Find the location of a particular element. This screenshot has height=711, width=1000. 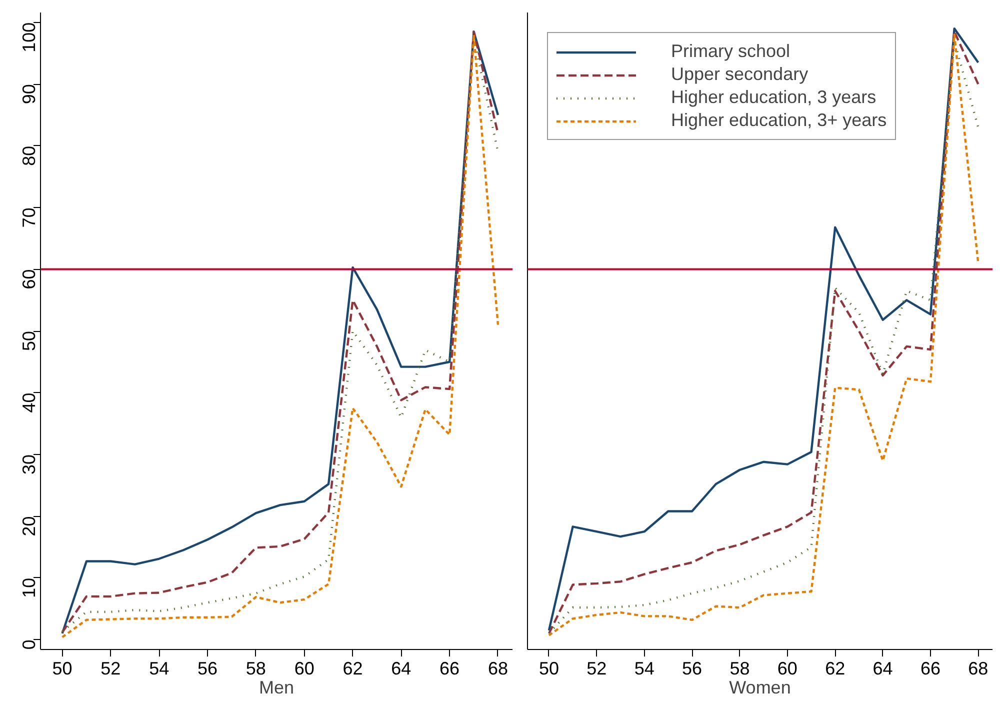

legend-label: Higher education, 3 years is located at coordinates (773, 97).